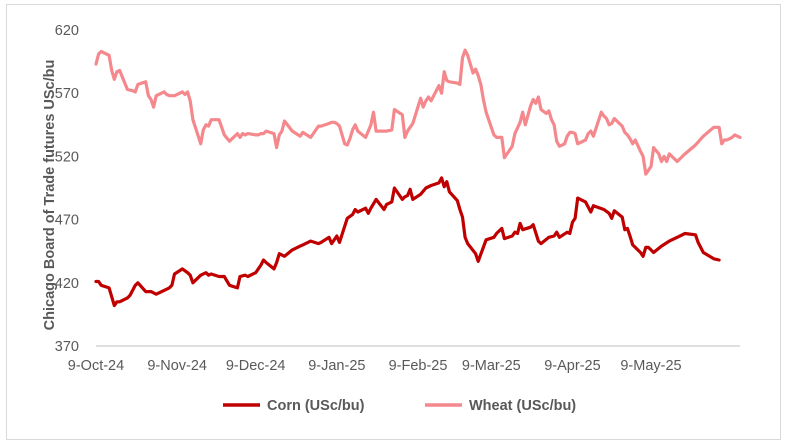 The image size is (787, 446). What do you see at coordinates (491, 366) in the screenshot?
I see `x-tick-label: 9-Mar-25` at bounding box center [491, 366].